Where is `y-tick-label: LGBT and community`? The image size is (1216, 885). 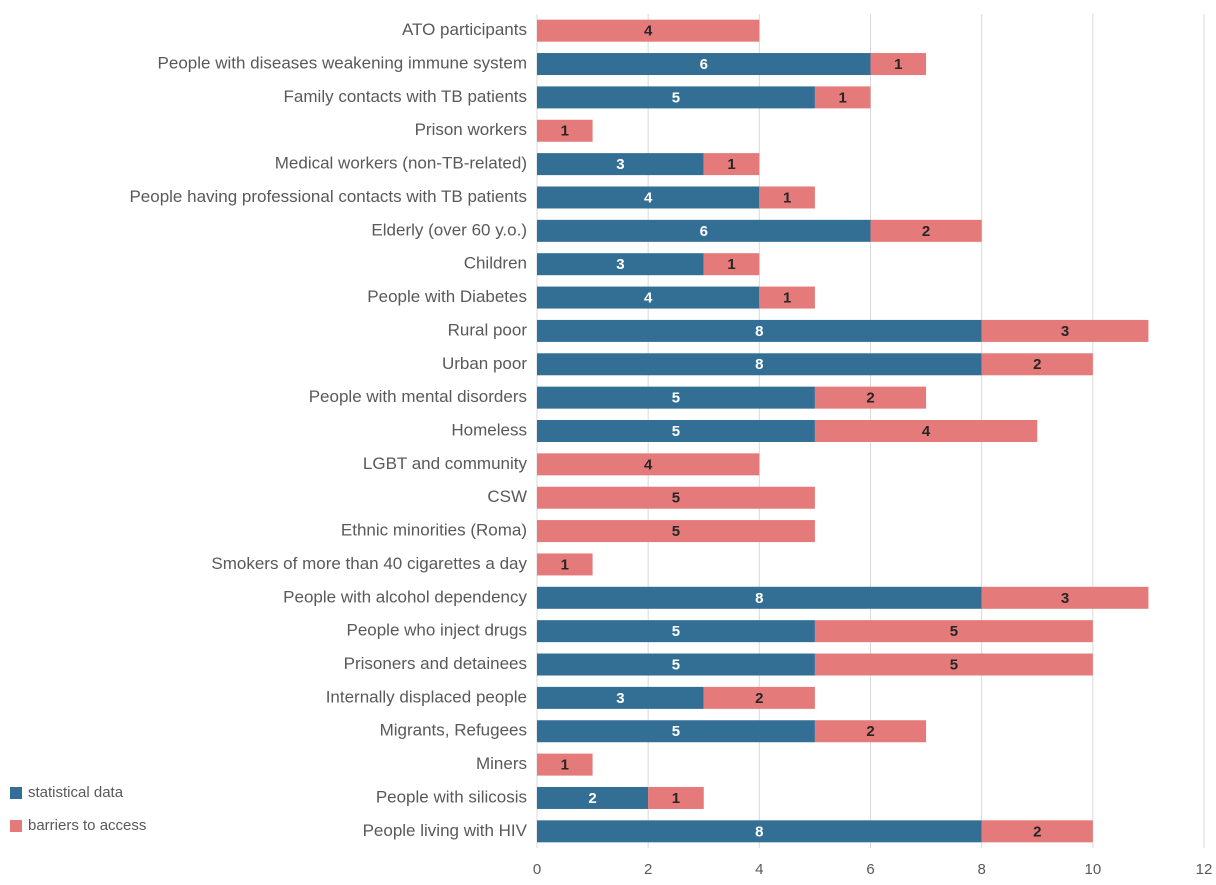
y-tick-label: LGBT and community is located at coordinates (445, 463).